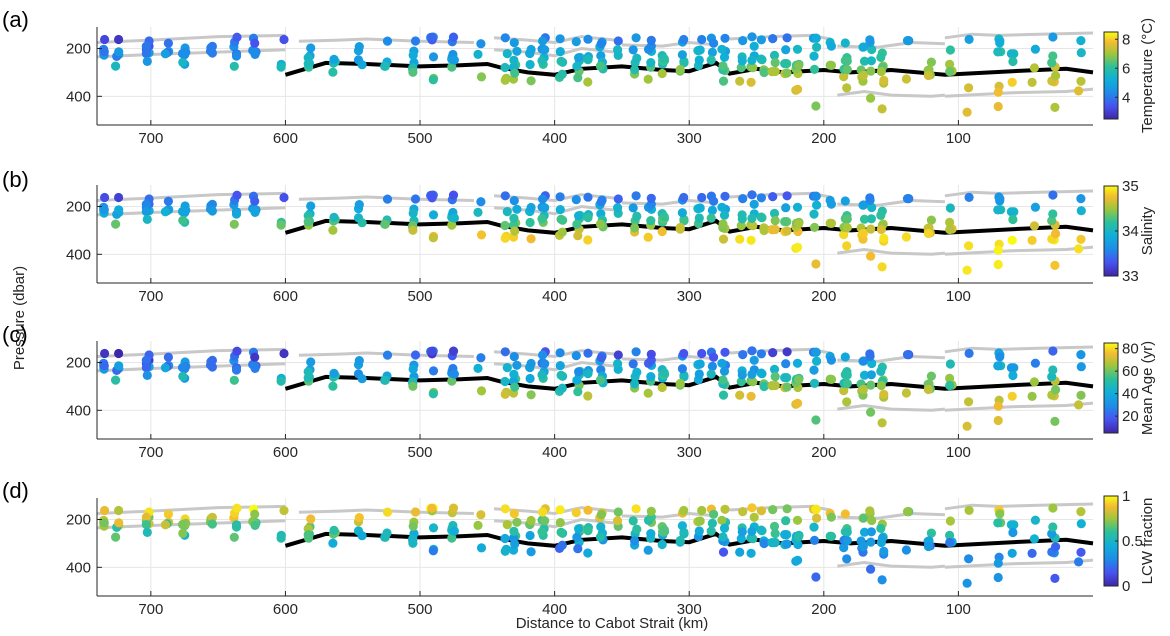 The width and height of the screenshot is (1170, 636). I want to click on x-tick-label: 200, so click(823, 452).